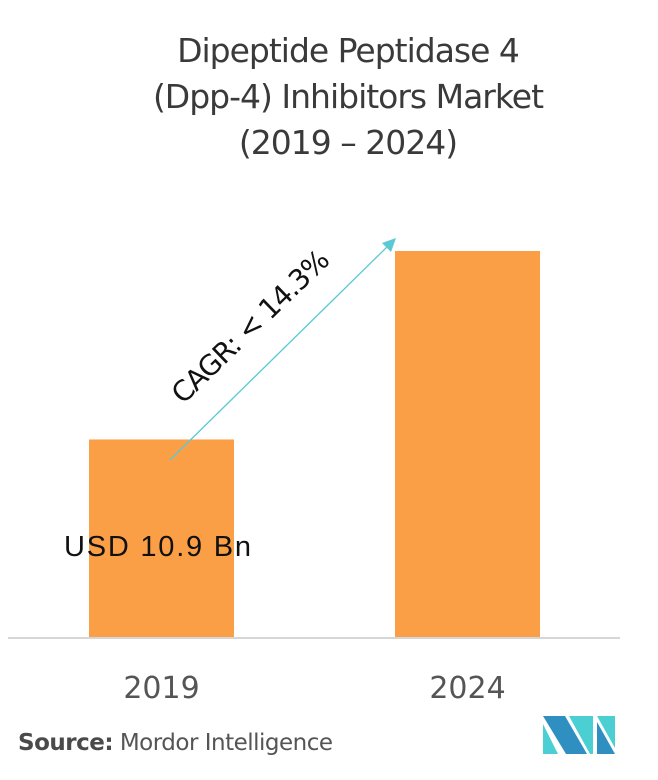  Describe the element at coordinates (467, 444) in the screenshot. I see `bar-2024` at that location.